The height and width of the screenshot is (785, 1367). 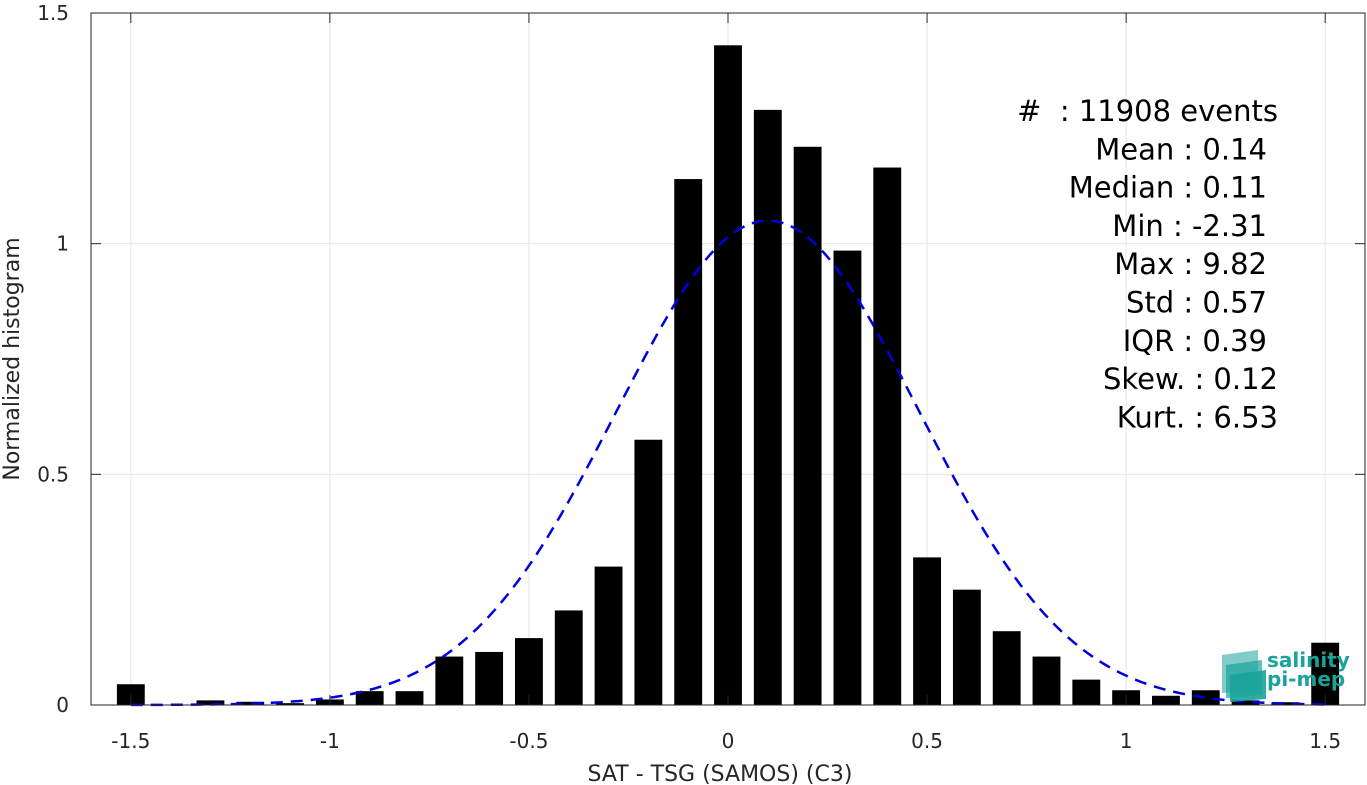 What do you see at coordinates (1197, 417) in the screenshot?
I see `stats-line-8: Kurt. : 6.53` at bounding box center [1197, 417].